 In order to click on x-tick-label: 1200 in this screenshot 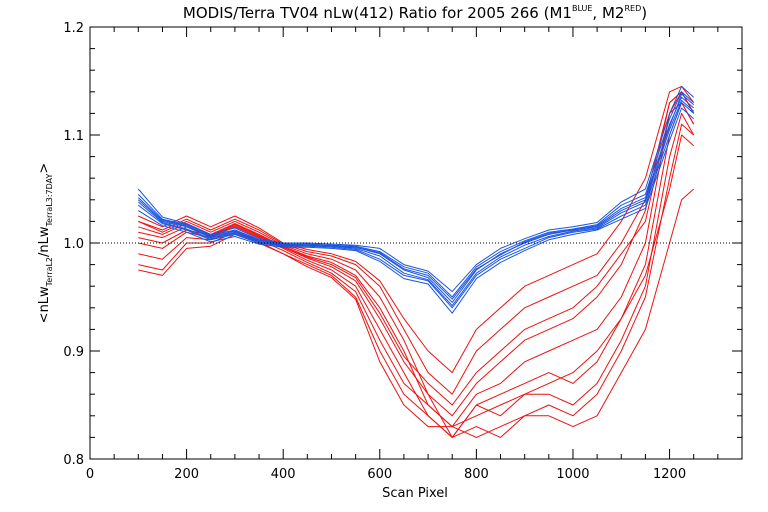, I will do `click(669, 474)`.